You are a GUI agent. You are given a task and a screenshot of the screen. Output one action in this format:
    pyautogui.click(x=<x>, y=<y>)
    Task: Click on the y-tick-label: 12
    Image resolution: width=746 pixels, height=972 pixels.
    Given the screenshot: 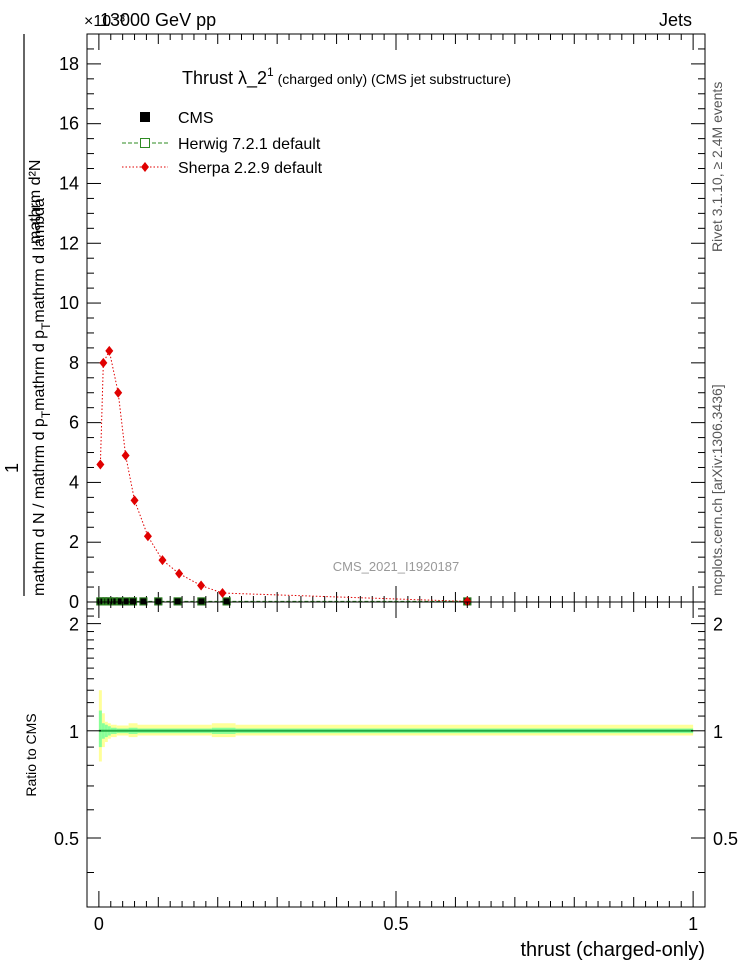 What is the action you would take?
    pyautogui.click(x=69, y=243)
    